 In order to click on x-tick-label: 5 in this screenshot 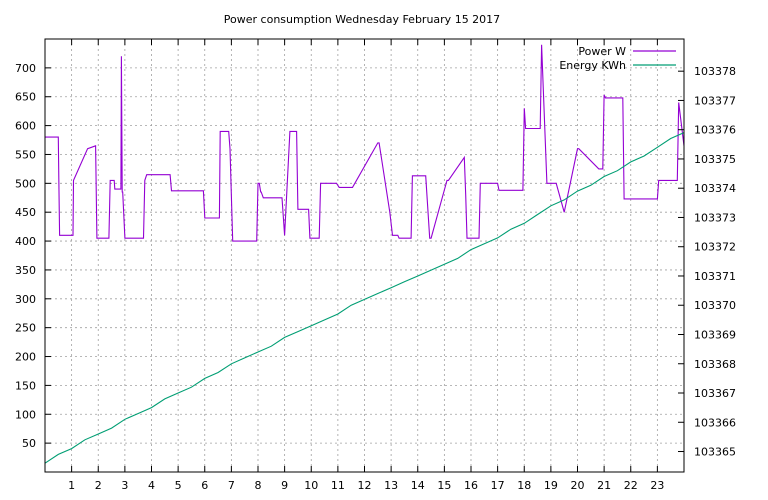, I will do `click(178, 485)`.